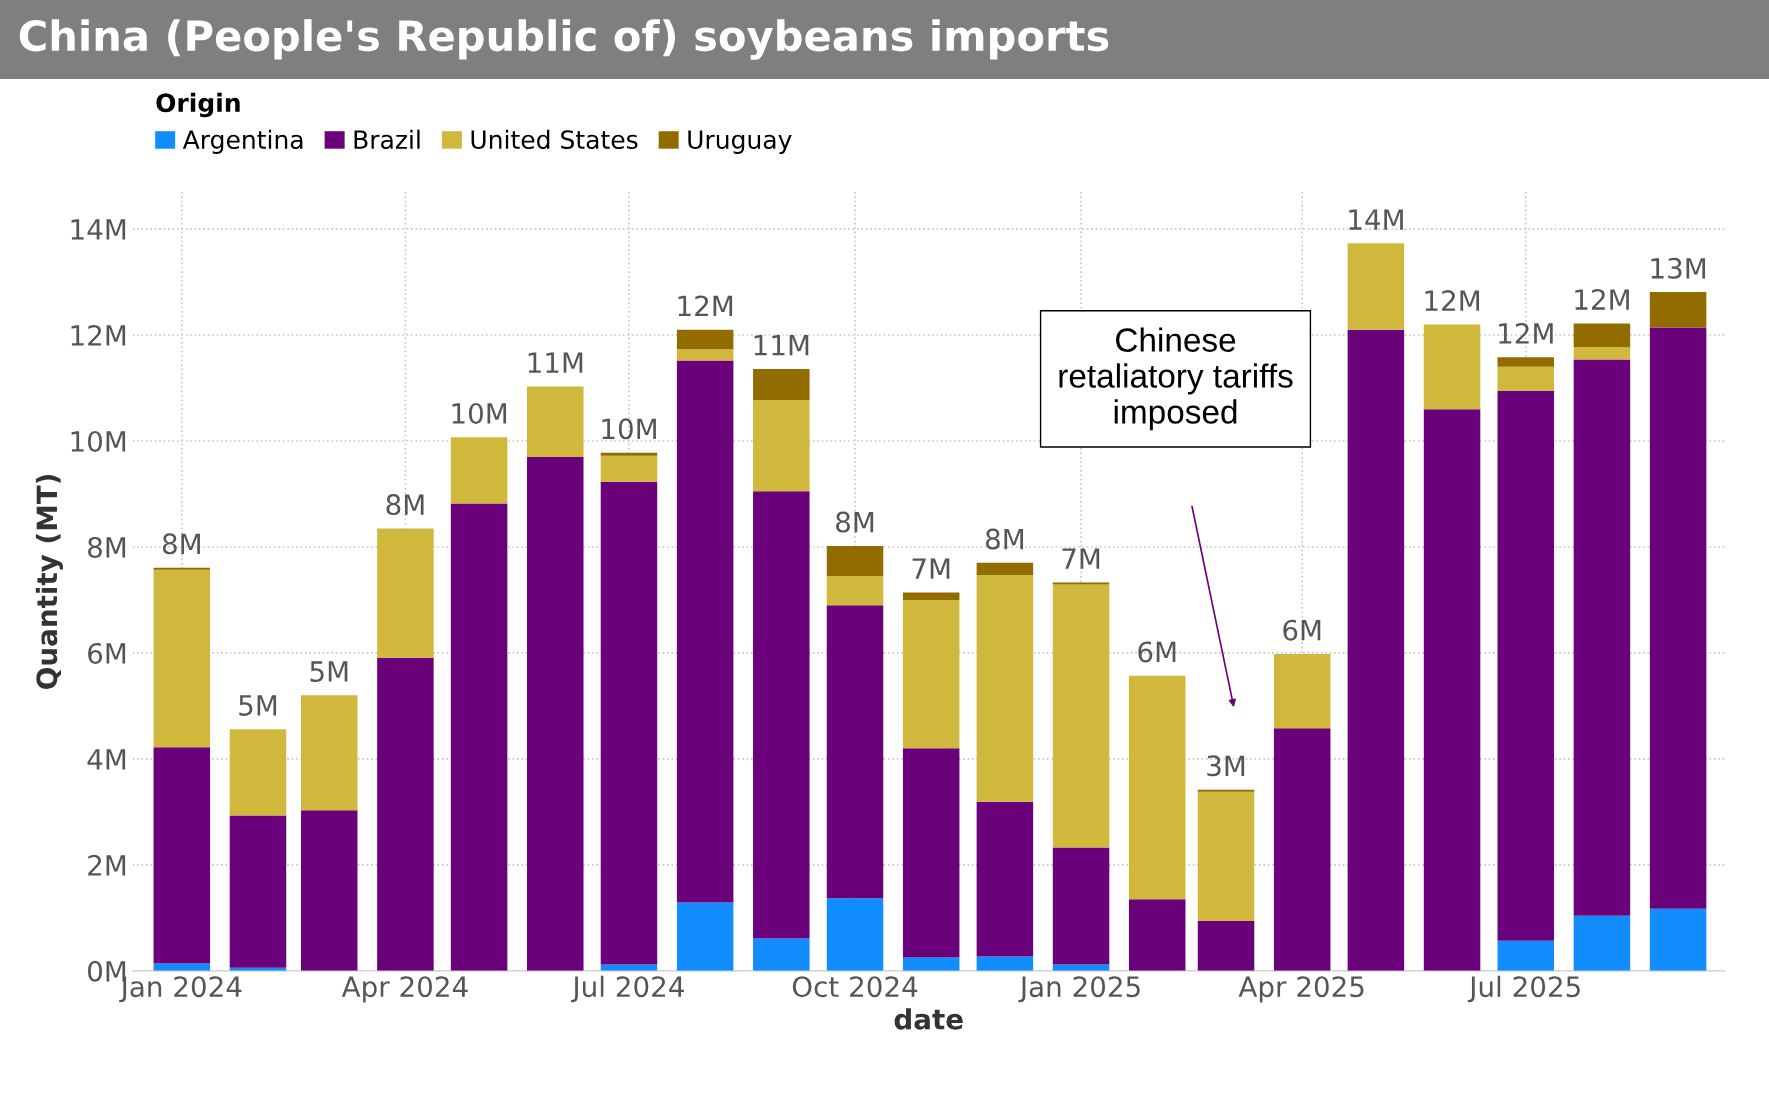 This screenshot has width=1769, height=1097. What do you see at coordinates (107, 653) in the screenshot?
I see `y-tick-label: 6M` at bounding box center [107, 653].